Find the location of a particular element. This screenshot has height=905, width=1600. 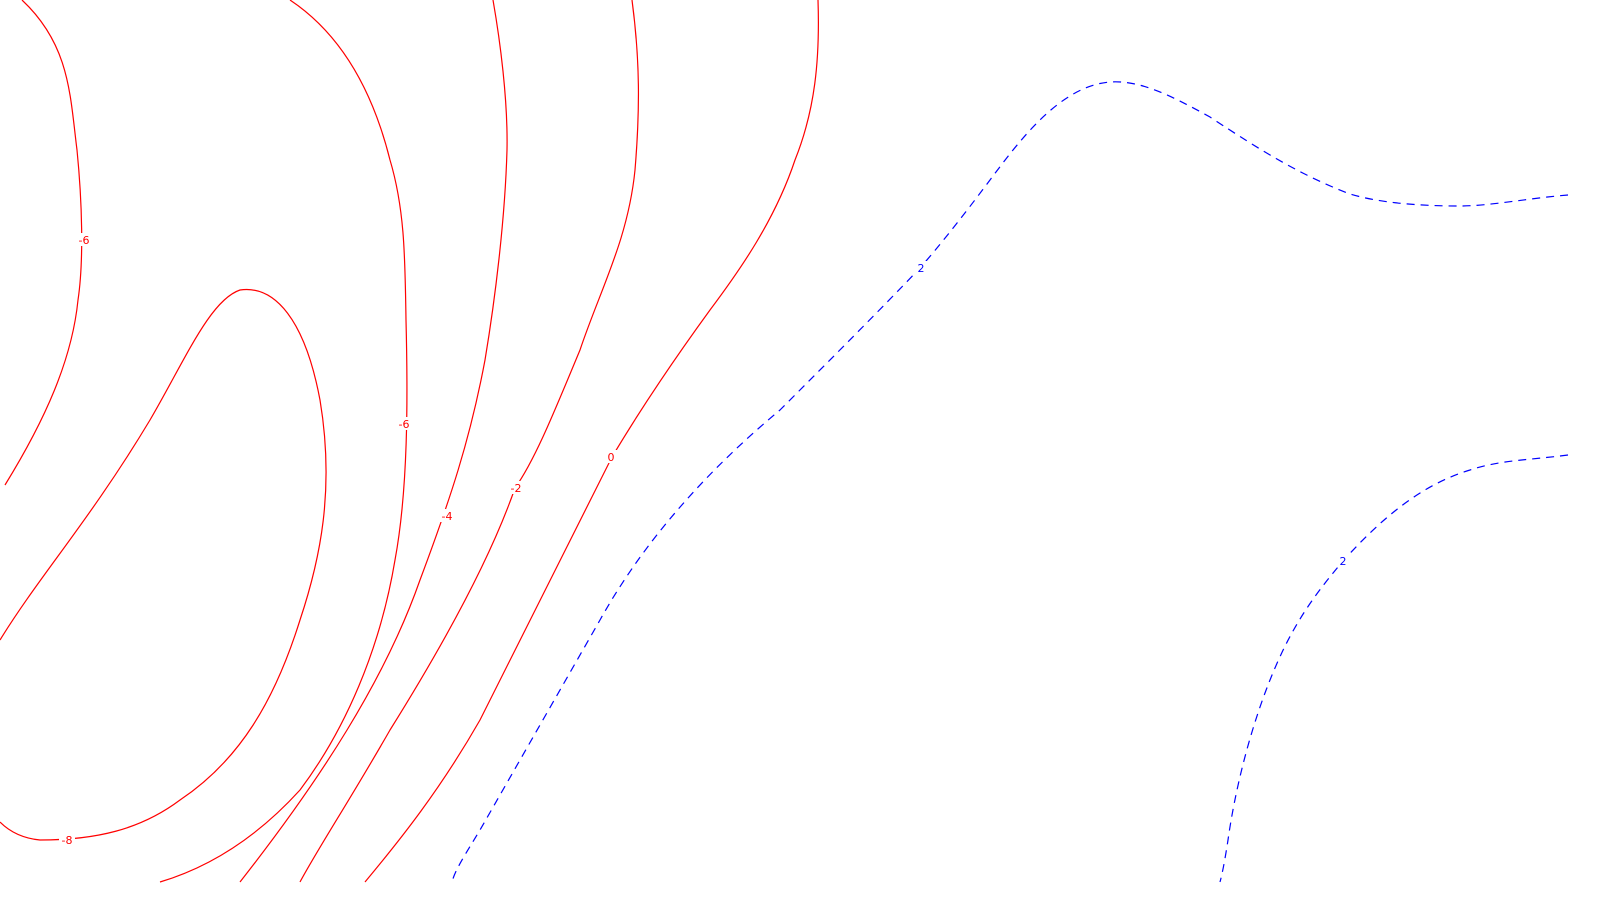

contour-label: -2 is located at coordinates (516, 488).